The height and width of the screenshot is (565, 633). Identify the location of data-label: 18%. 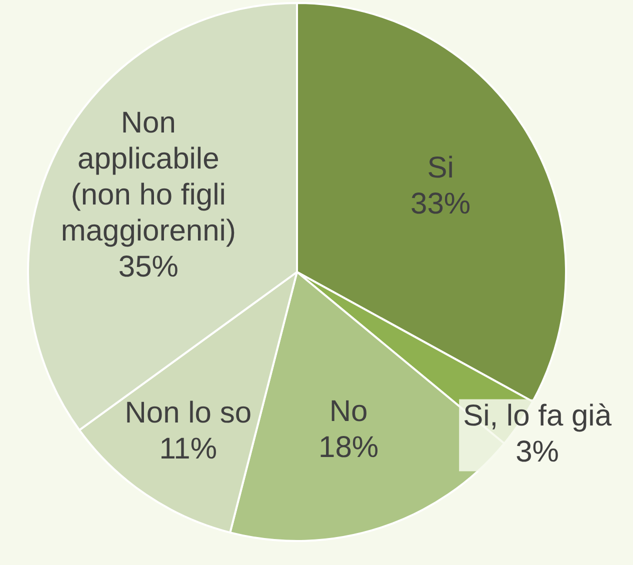
(348, 447).